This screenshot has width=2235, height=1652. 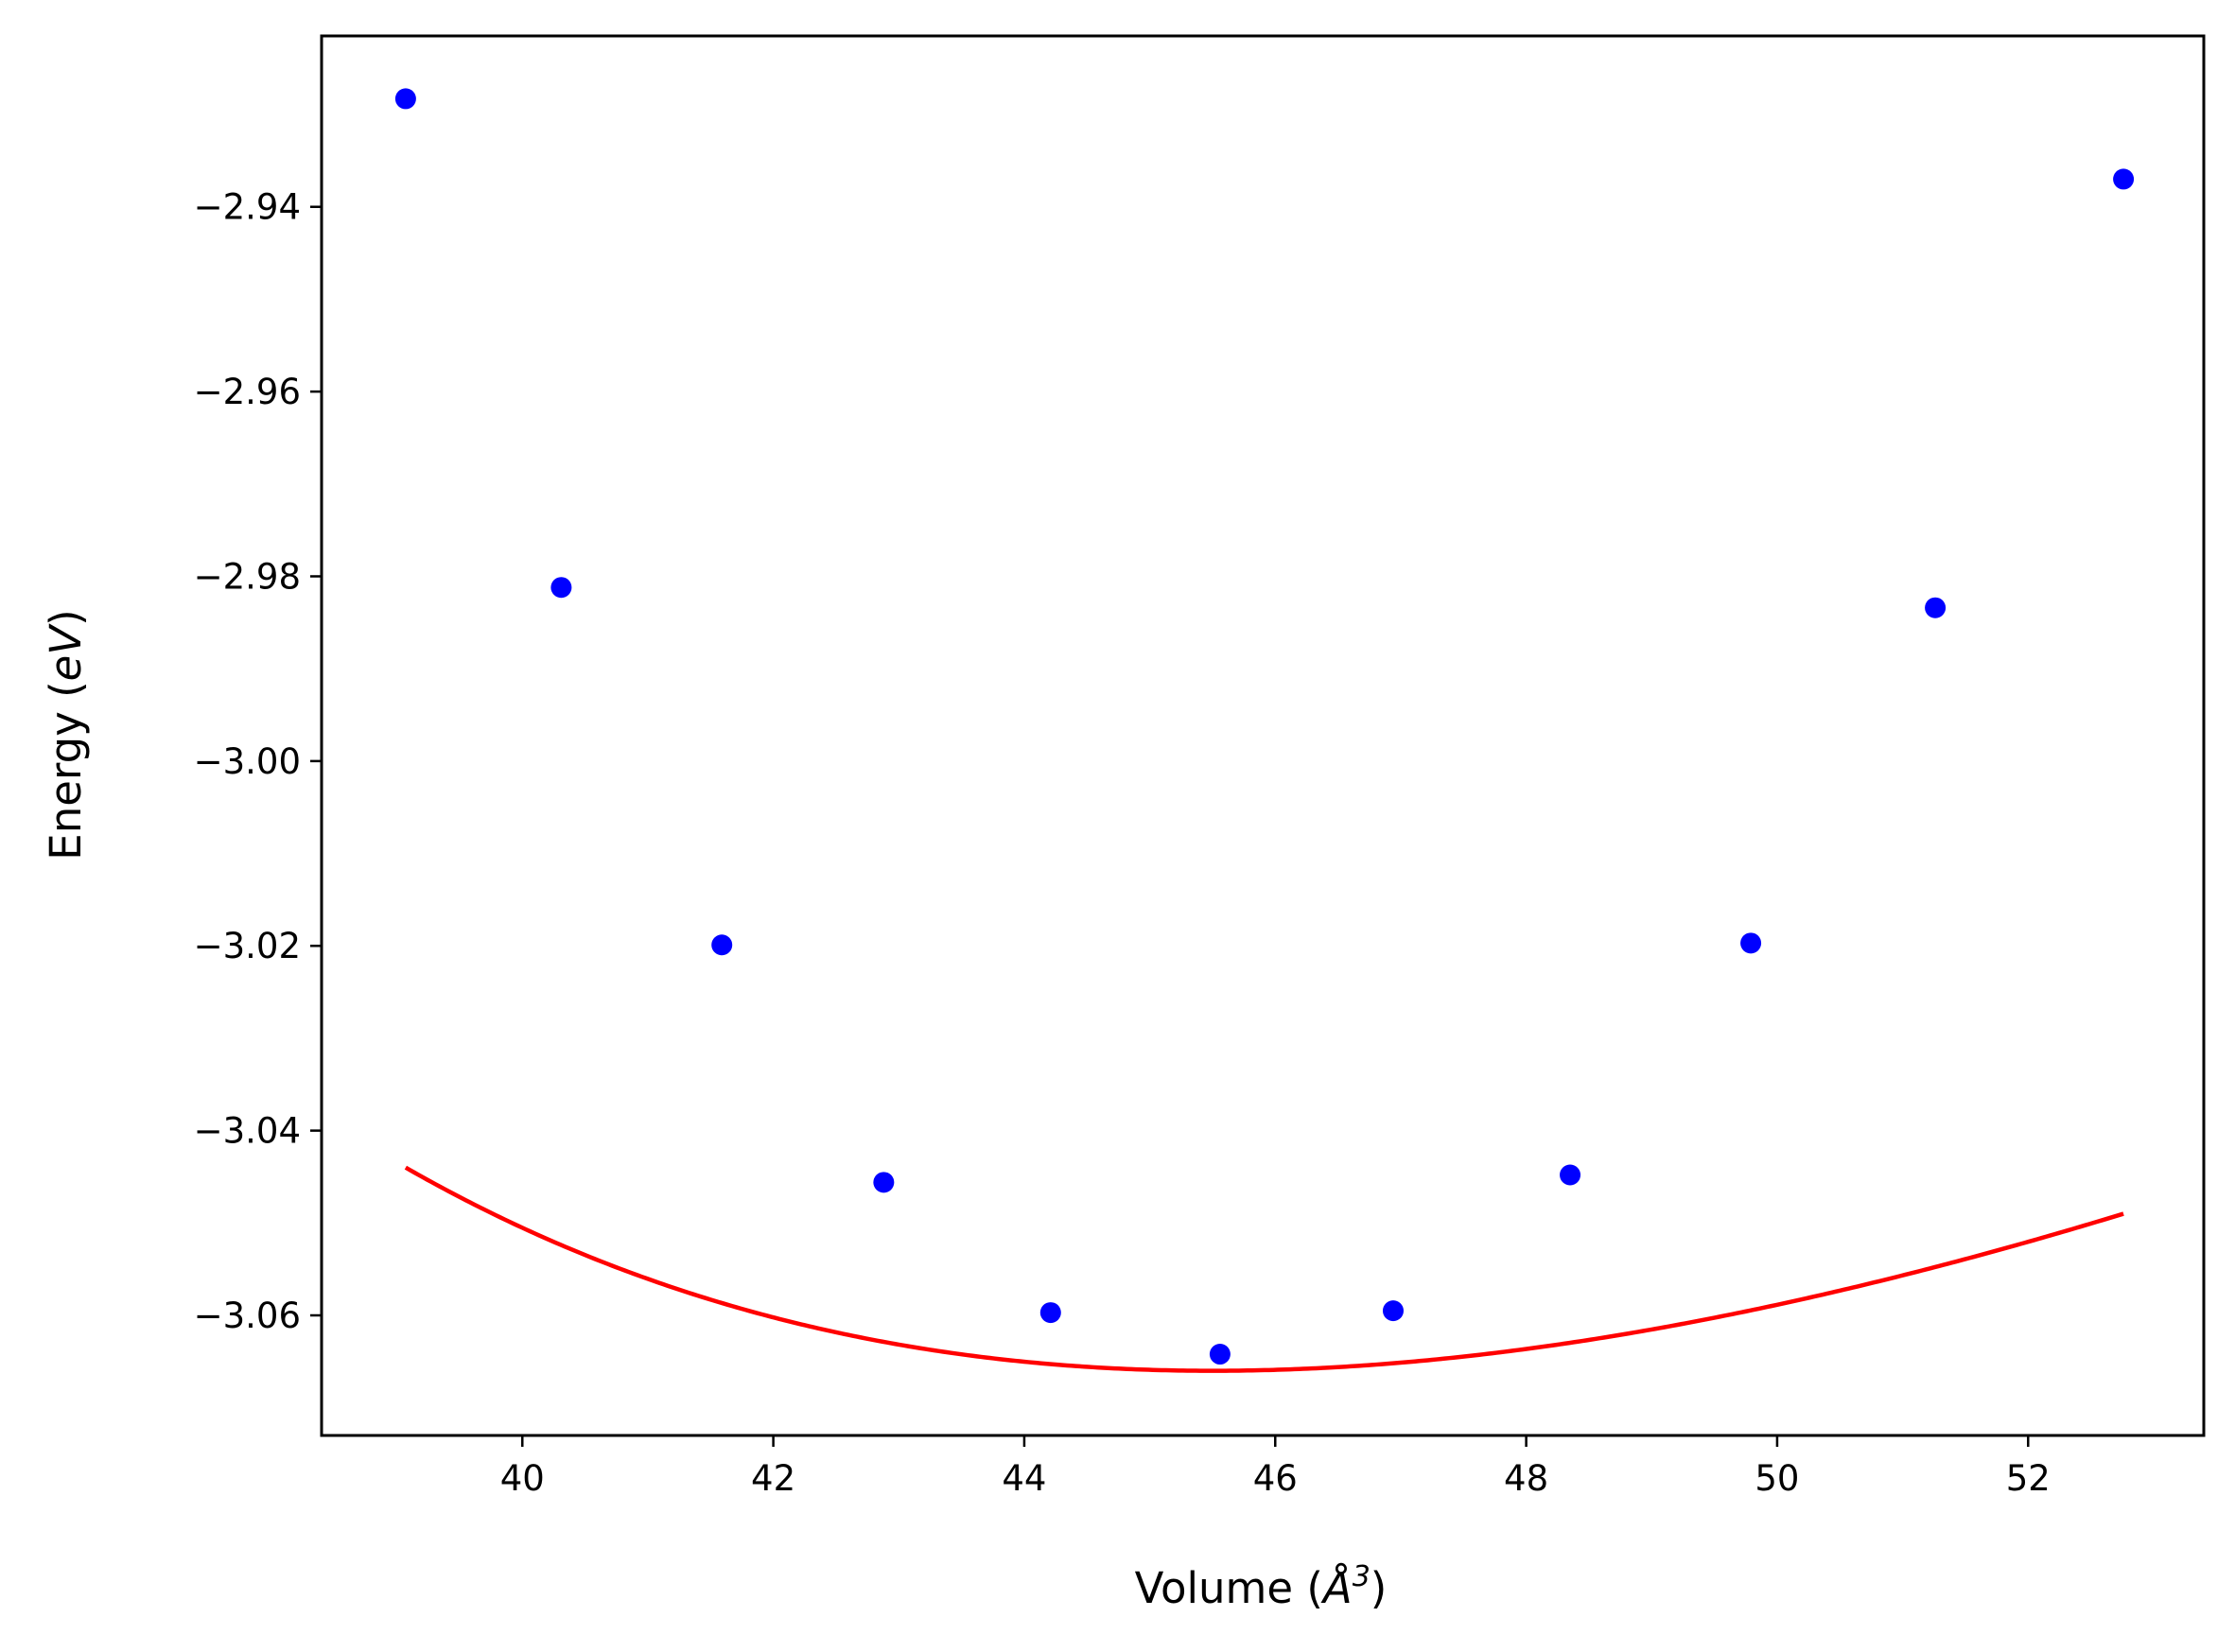 I want to click on x-tick-label: 42, so click(x=773, y=1478).